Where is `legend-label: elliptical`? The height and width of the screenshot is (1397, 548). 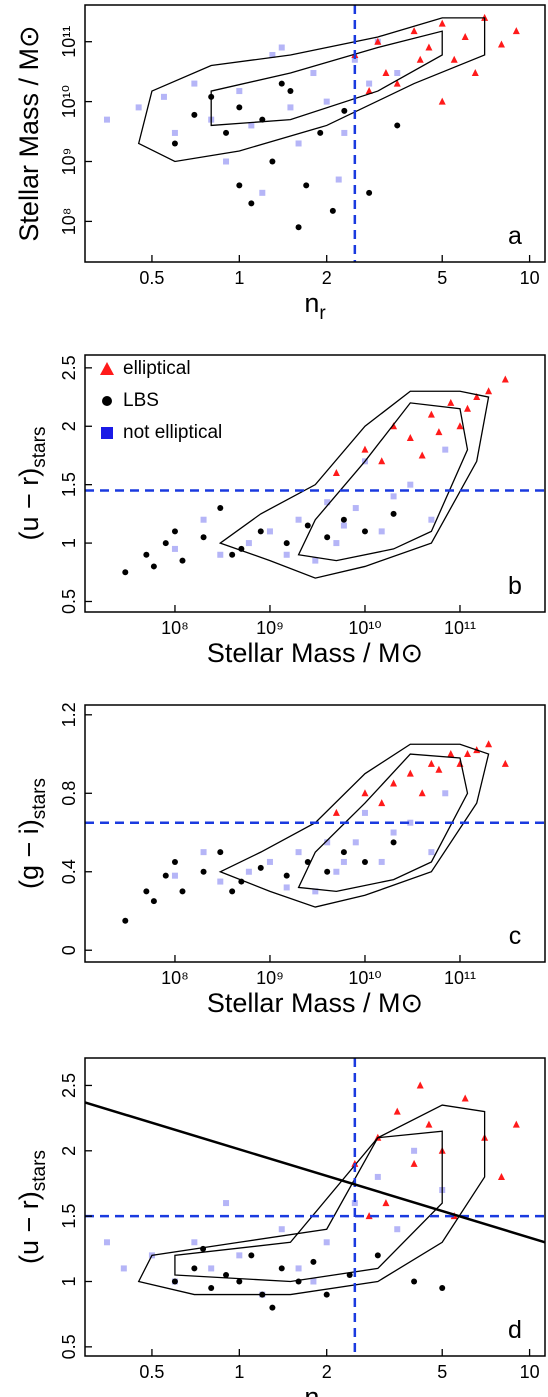
legend-label: elliptical is located at coordinates (157, 368).